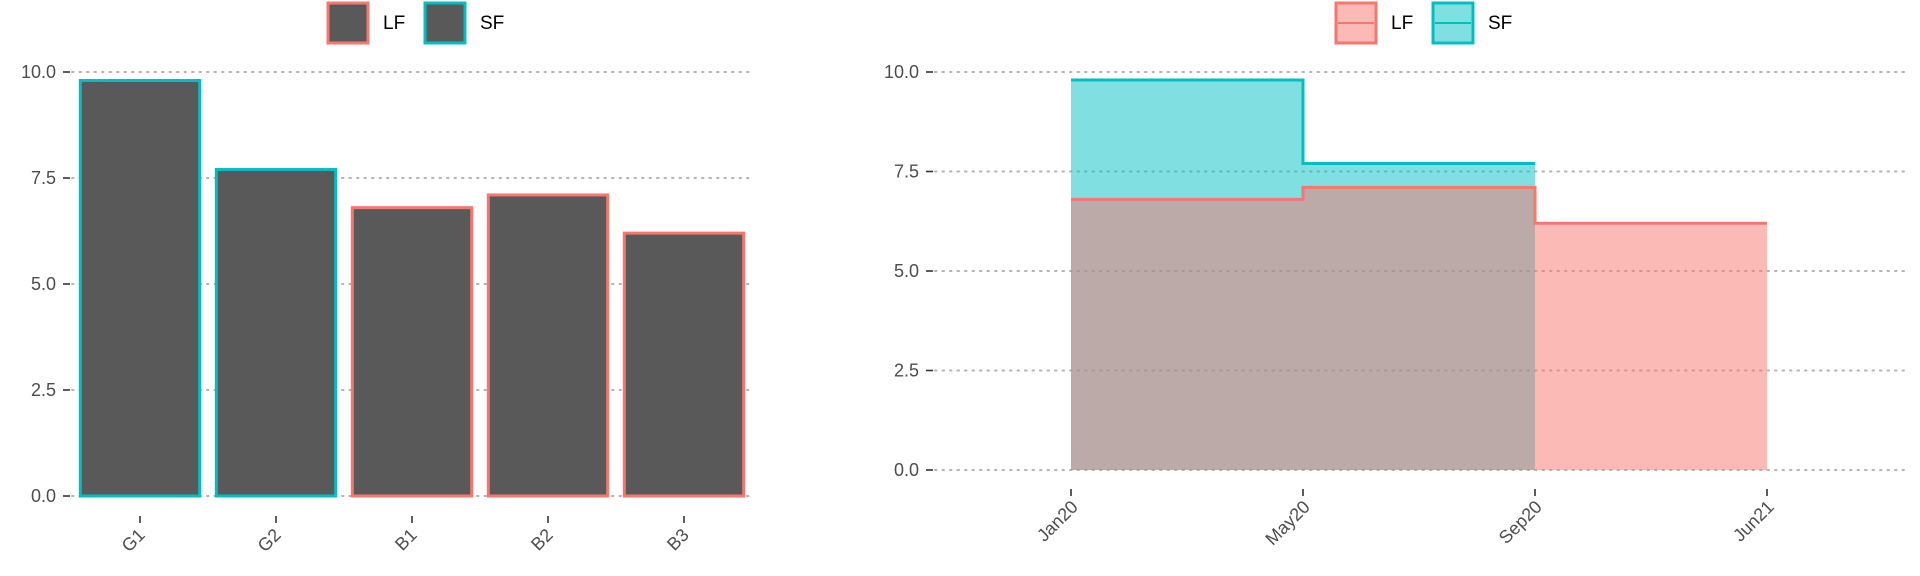 The height and width of the screenshot is (576, 1920). What do you see at coordinates (406, 540) in the screenshot?
I see `bar-chart-x-tick-label: B1` at bounding box center [406, 540].